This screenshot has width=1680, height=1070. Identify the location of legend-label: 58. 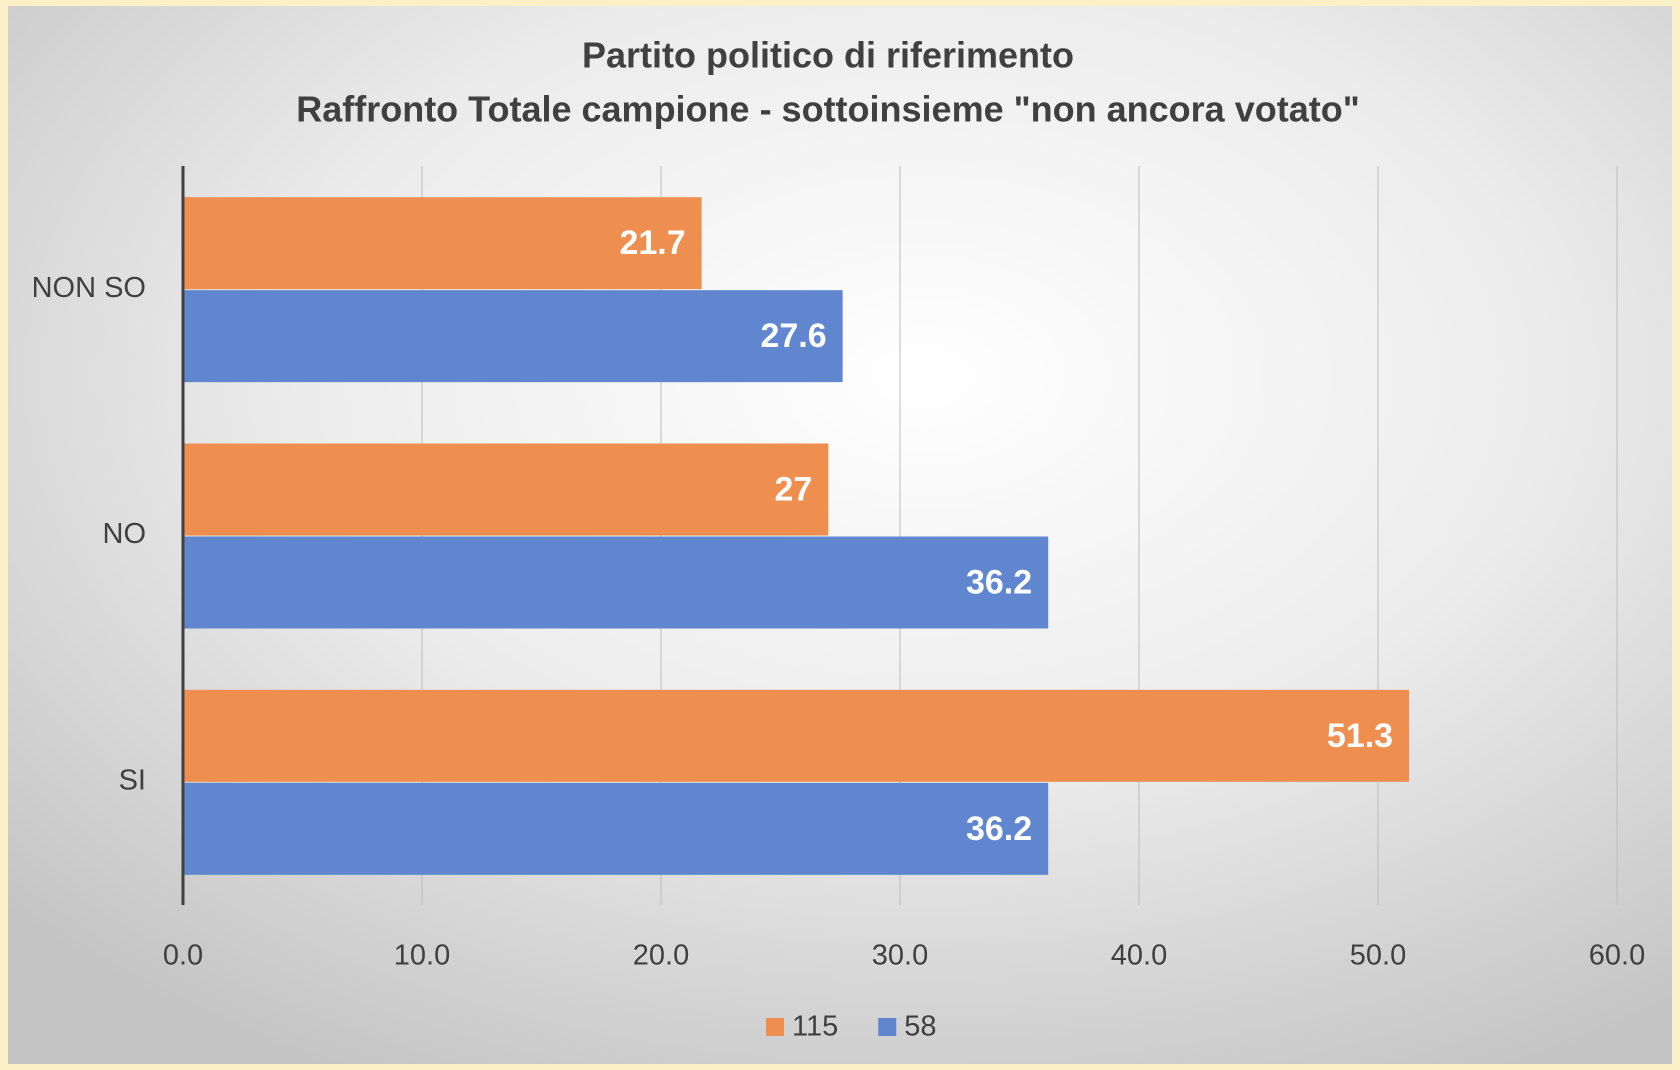
(920, 1027).